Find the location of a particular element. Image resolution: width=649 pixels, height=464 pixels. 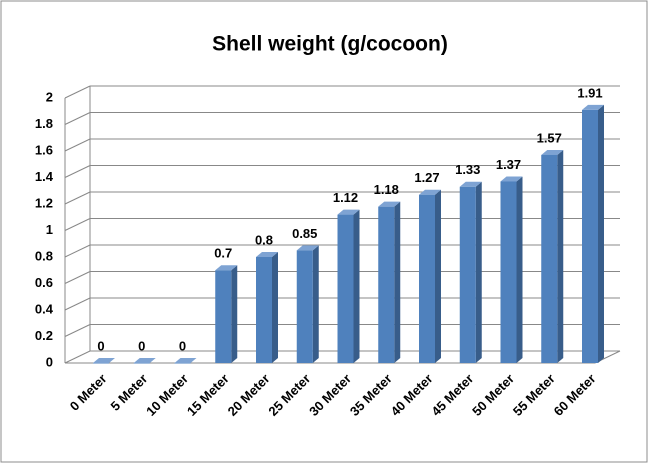

y-tick-label: 1.2 is located at coordinates (44, 202).